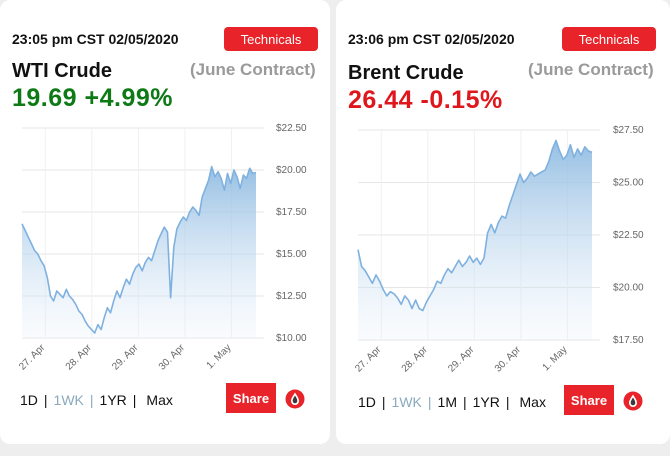 This screenshot has width=670, height=456. Describe the element at coordinates (425, 100) in the screenshot. I see `price-change: 26.44 -0.15%` at that location.